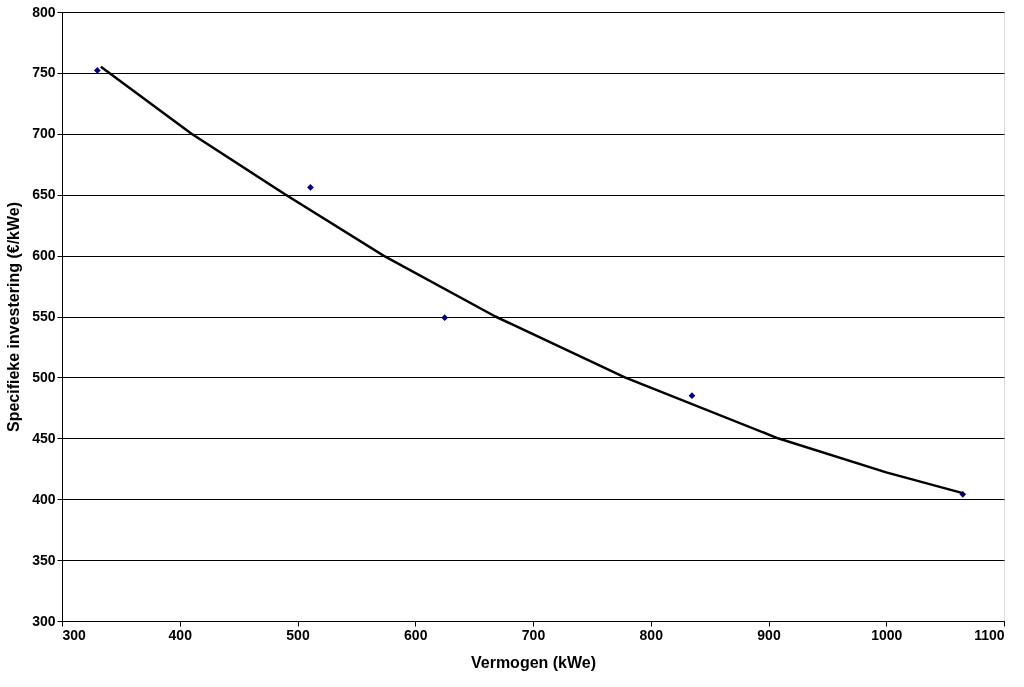  What do you see at coordinates (180, 634) in the screenshot?
I see `x-tick-label: 400` at bounding box center [180, 634].